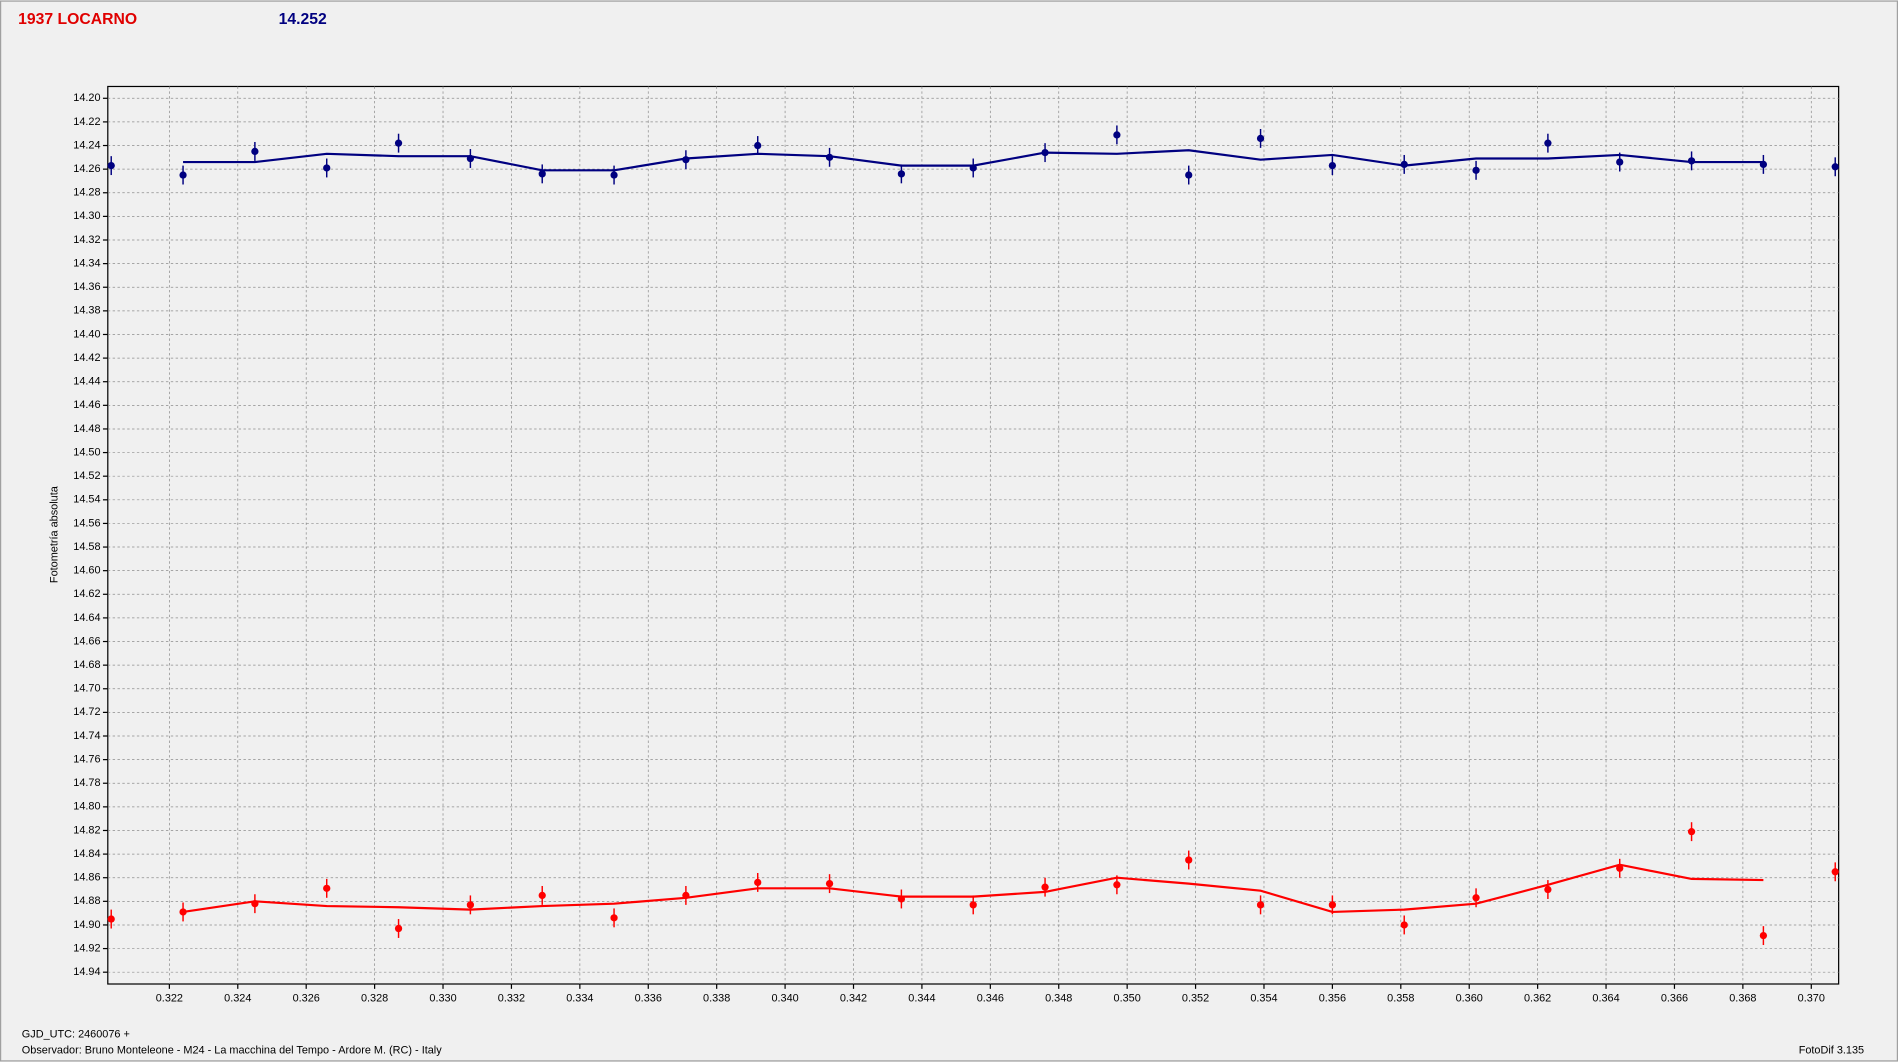 The height and width of the screenshot is (1062, 1898). Describe the element at coordinates (86, 783) in the screenshot. I see `y-tick-label: 14.78` at that location.